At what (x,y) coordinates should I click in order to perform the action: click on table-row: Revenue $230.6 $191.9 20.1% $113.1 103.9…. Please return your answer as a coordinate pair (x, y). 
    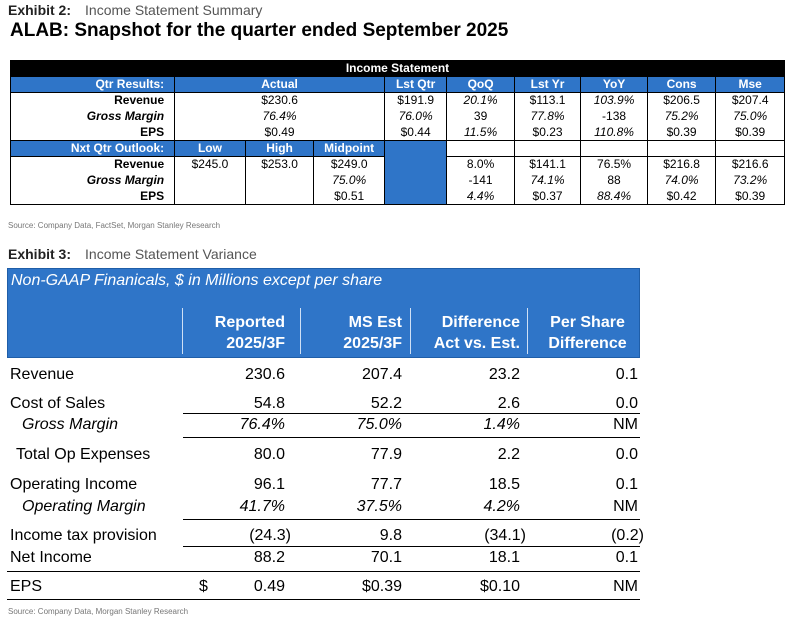
    Looking at the image, I should click on (397, 100).